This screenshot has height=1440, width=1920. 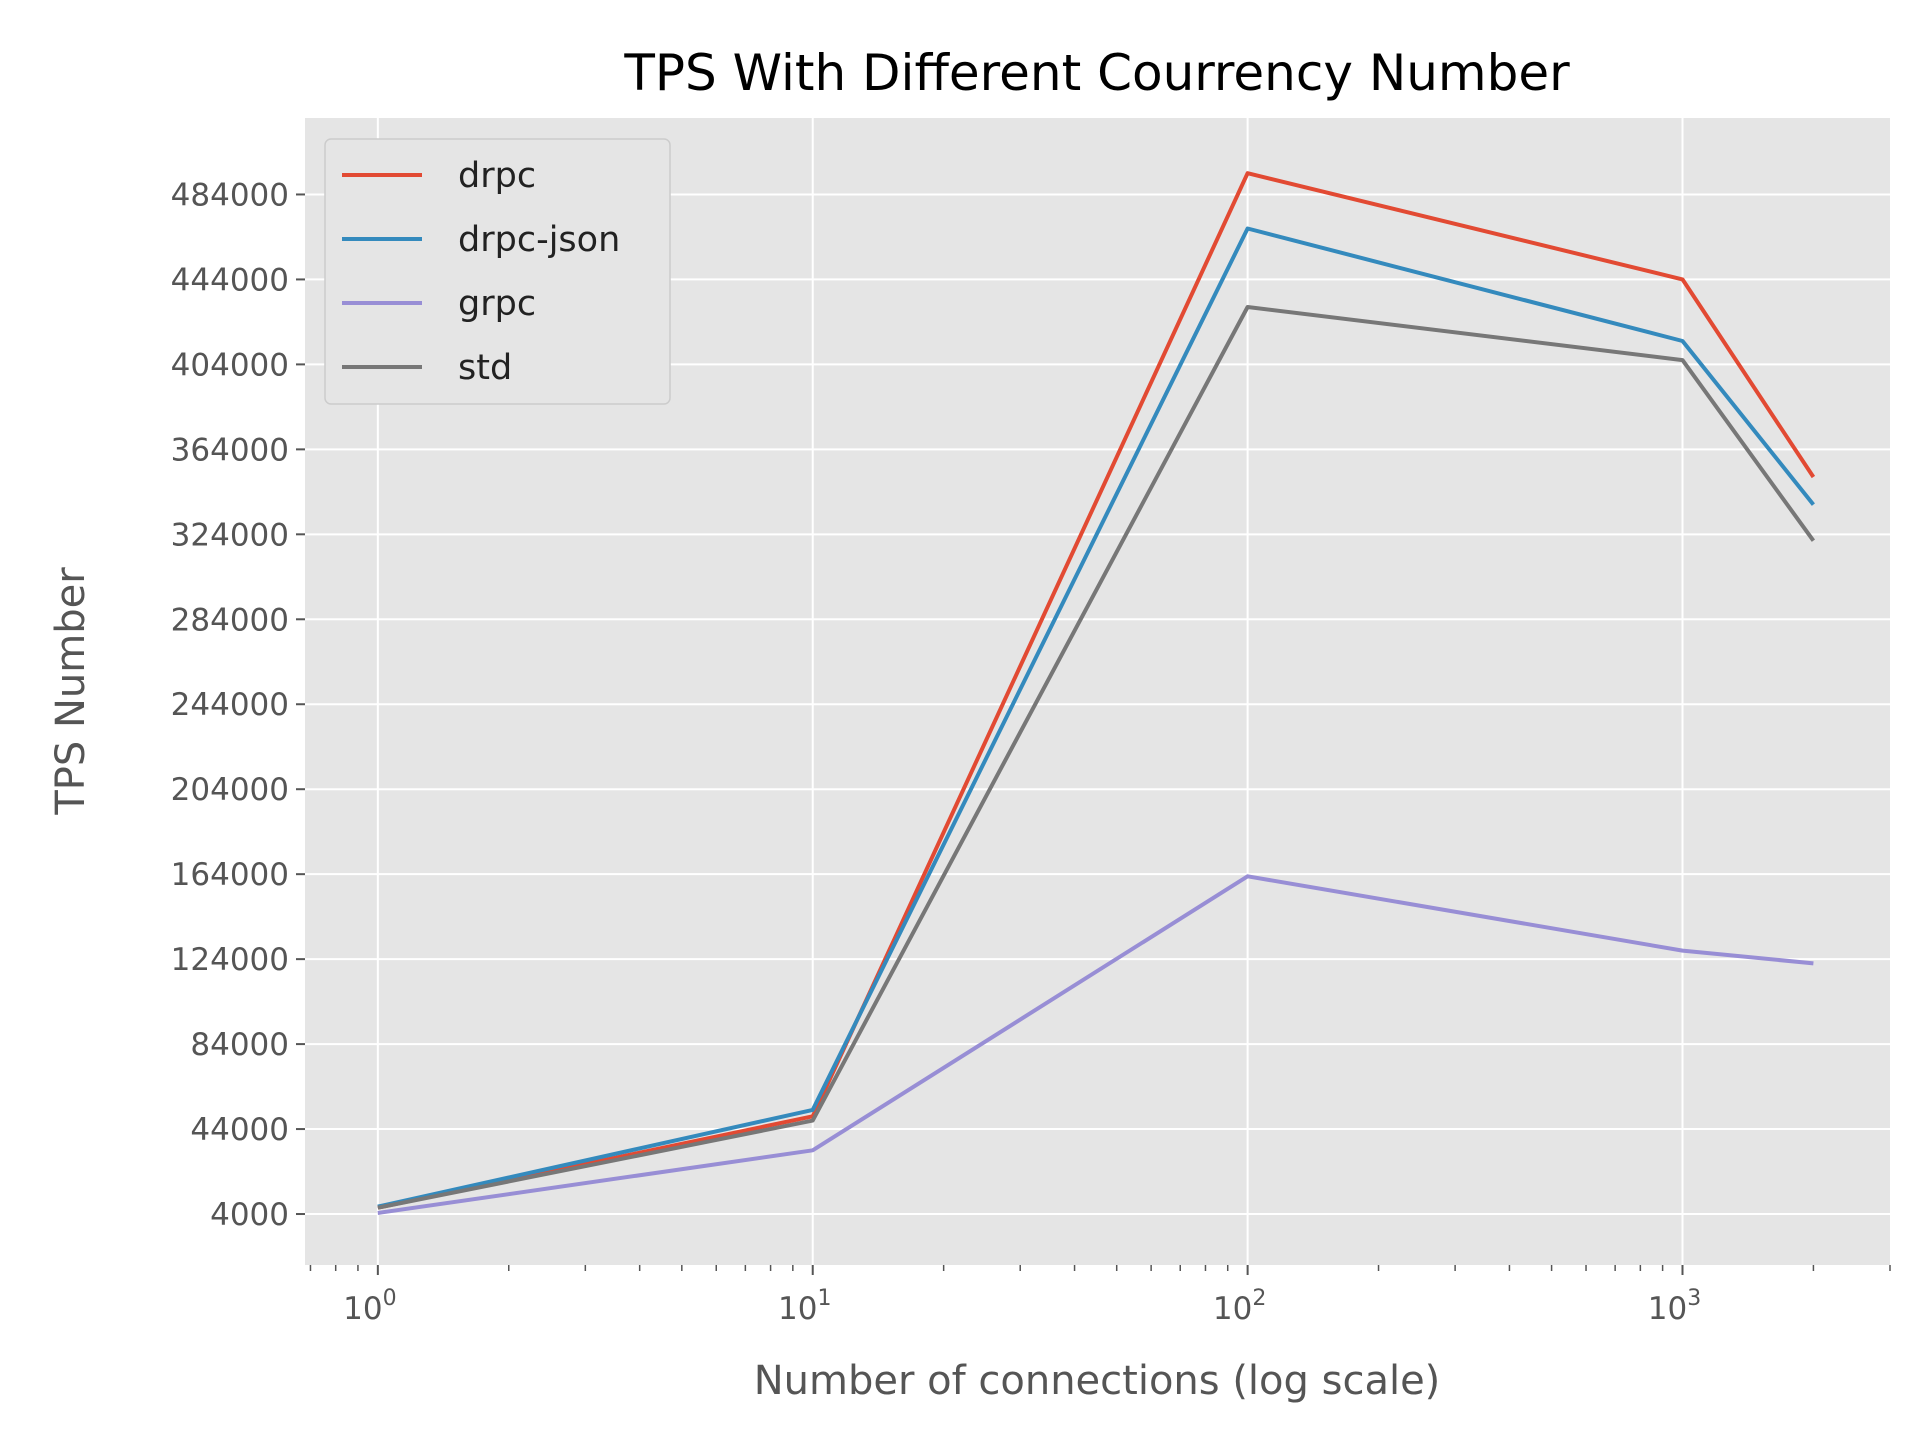 I want to click on legend-label: drpc, so click(x=497, y=176).